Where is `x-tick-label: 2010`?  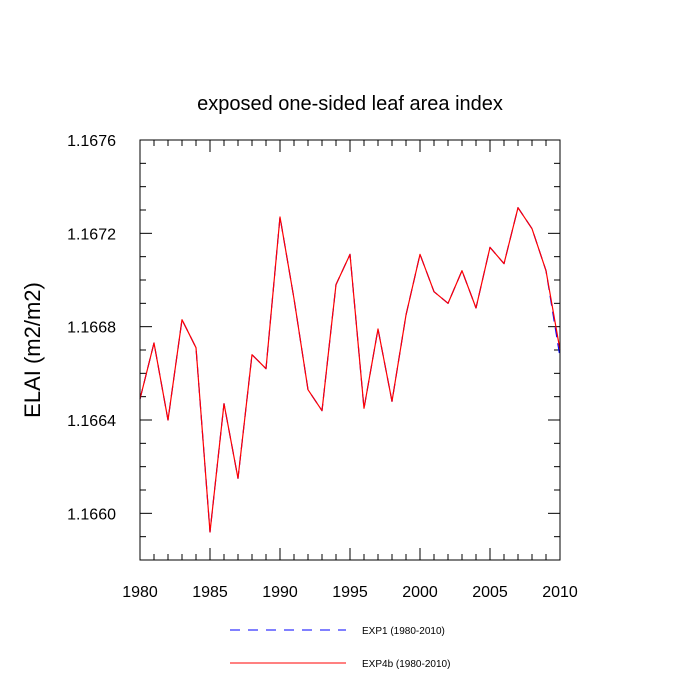
x-tick-label: 2010 is located at coordinates (560, 592).